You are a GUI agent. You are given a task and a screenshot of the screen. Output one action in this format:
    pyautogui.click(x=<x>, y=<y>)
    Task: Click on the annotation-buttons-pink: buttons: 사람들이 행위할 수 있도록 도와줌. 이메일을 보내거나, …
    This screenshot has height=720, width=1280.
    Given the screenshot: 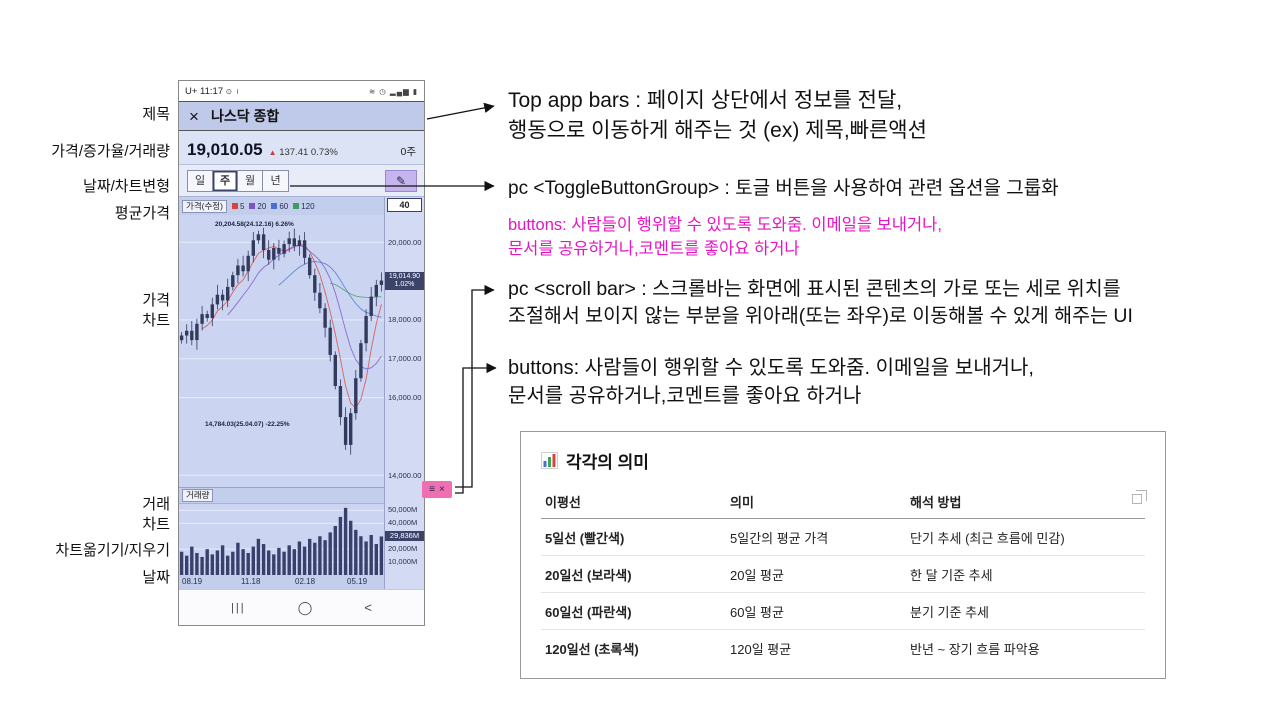 What is the action you would take?
    pyautogui.click(x=725, y=237)
    